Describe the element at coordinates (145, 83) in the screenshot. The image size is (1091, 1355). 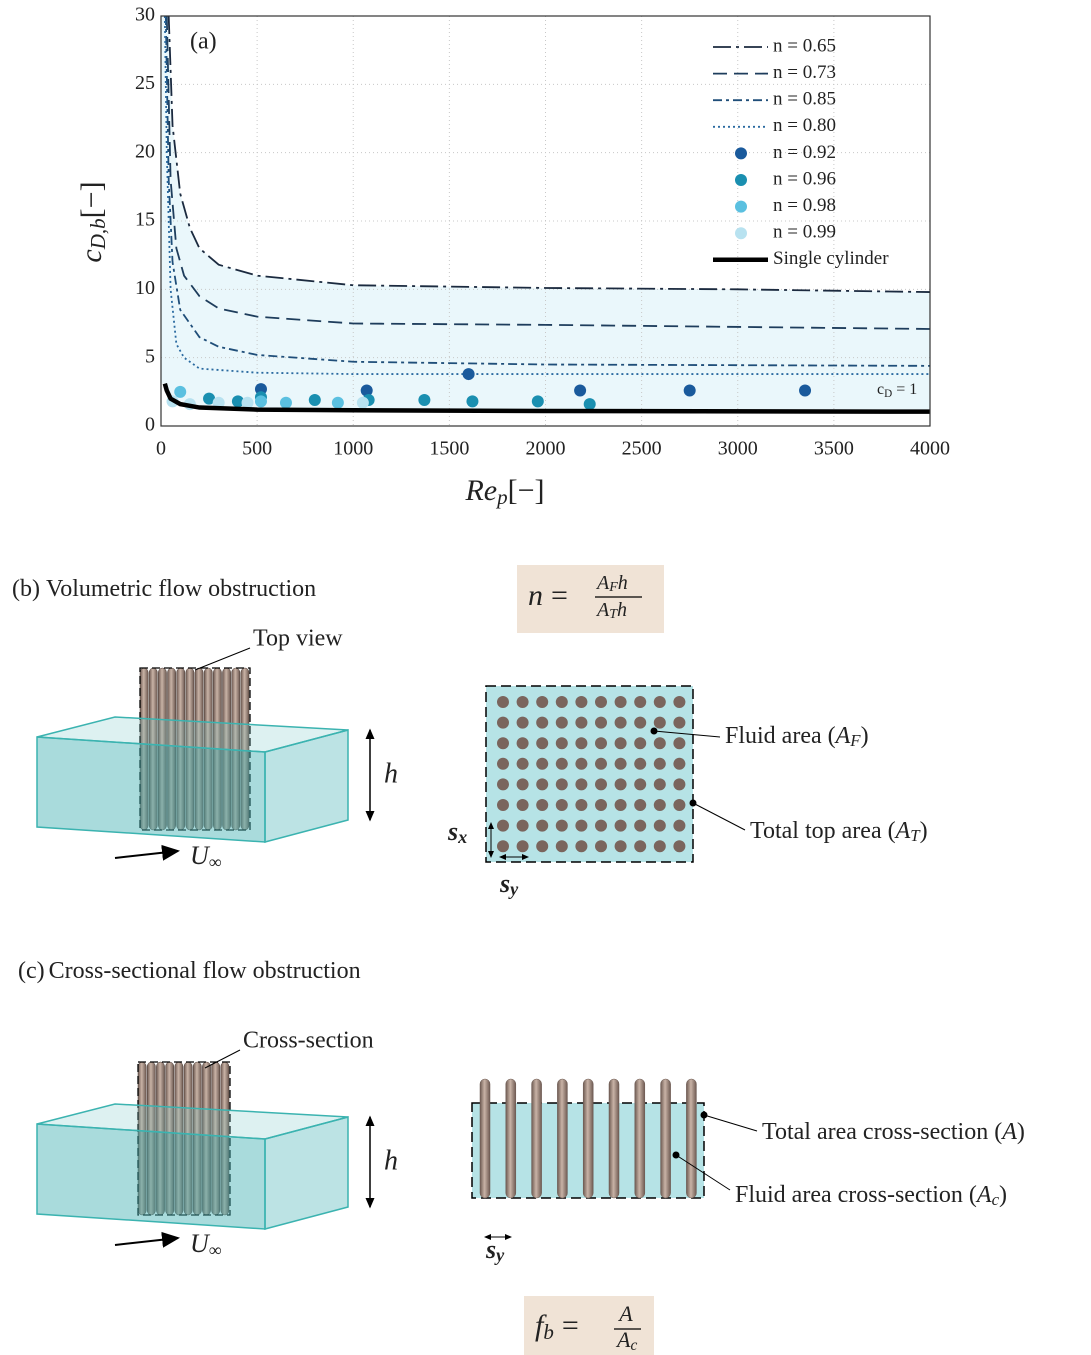
I see `y-tick-label: 25` at that location.